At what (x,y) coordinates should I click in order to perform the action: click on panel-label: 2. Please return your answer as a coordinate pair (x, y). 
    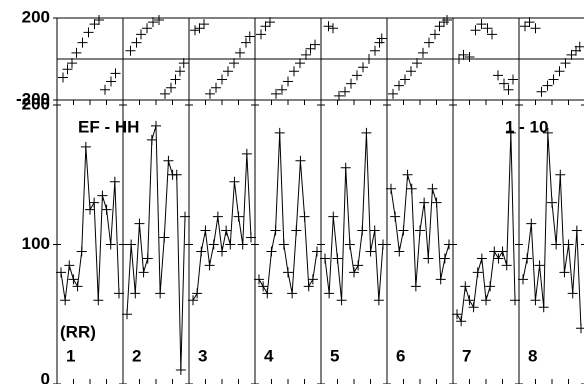
    Looking at the image, I should click on (136, 355).